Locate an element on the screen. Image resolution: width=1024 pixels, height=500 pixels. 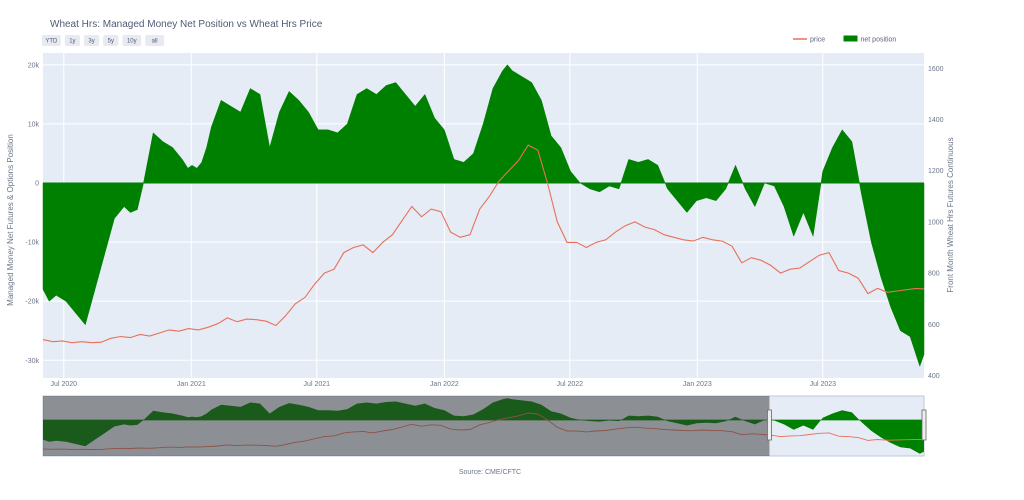
svg-text: YTD is located at coordinates (51, 42).